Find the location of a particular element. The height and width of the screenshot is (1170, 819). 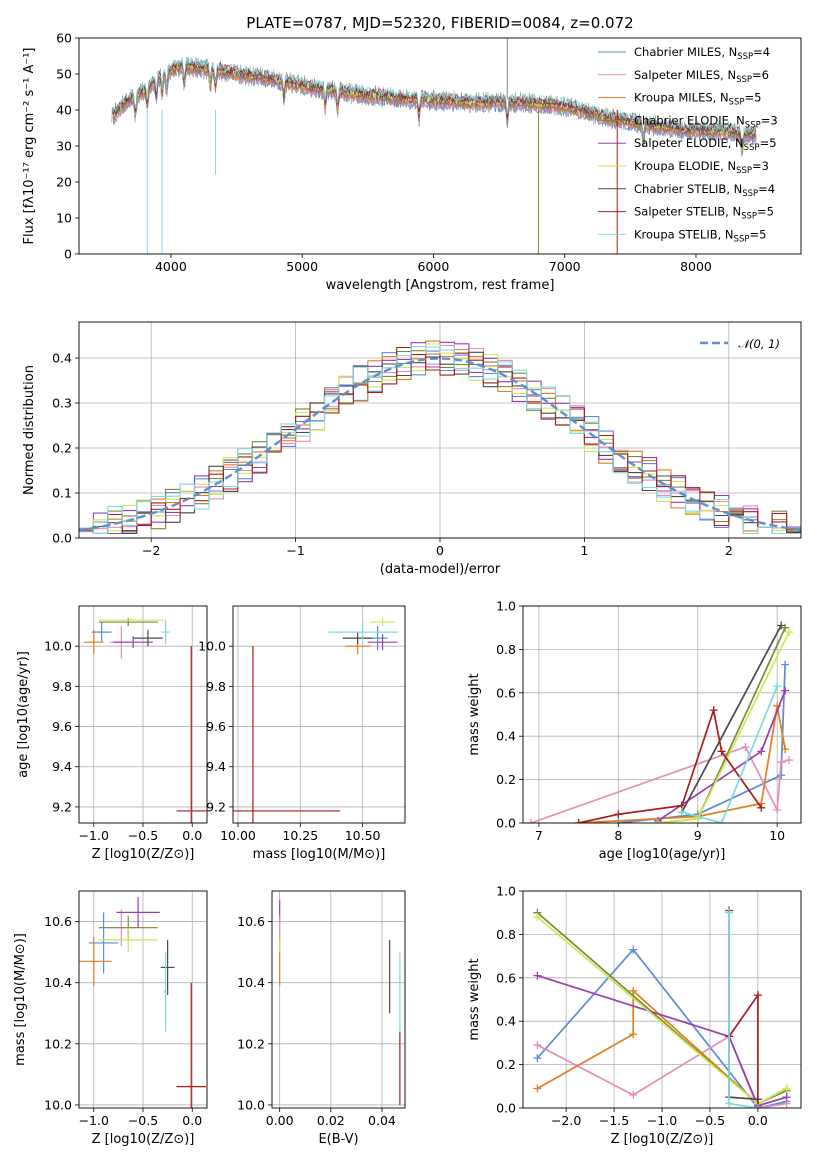

x-tick-label: 4000 is located at coordinates (171, 266).